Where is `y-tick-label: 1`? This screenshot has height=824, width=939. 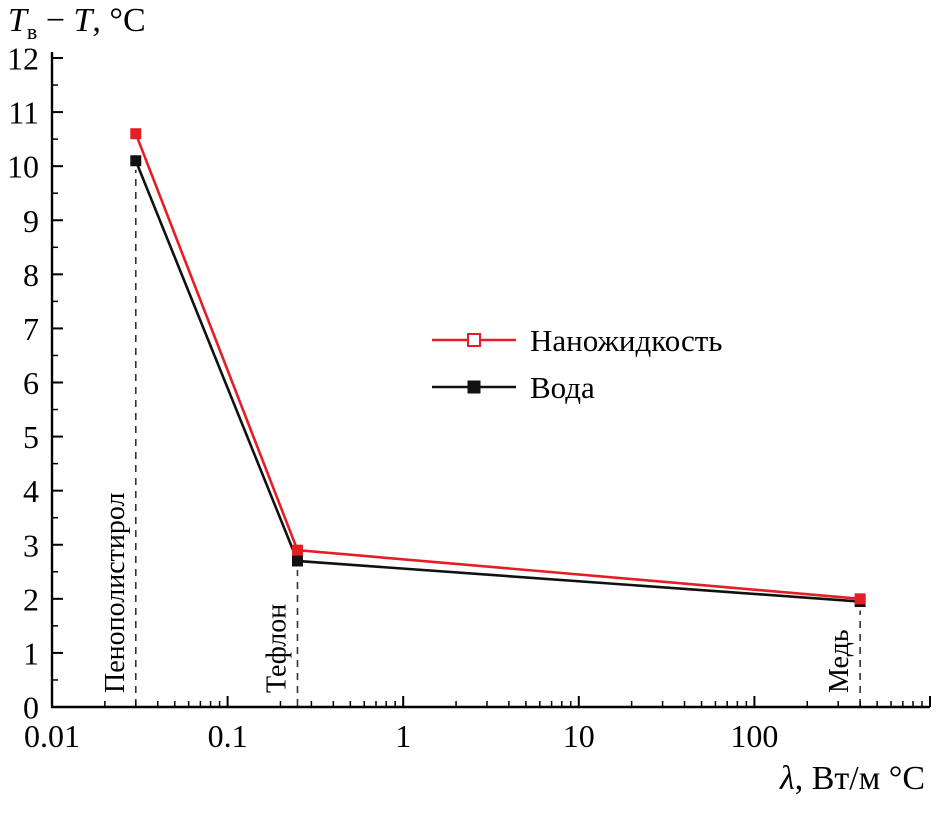 y-tick-label: 1 is located at coordinates (31, 653).